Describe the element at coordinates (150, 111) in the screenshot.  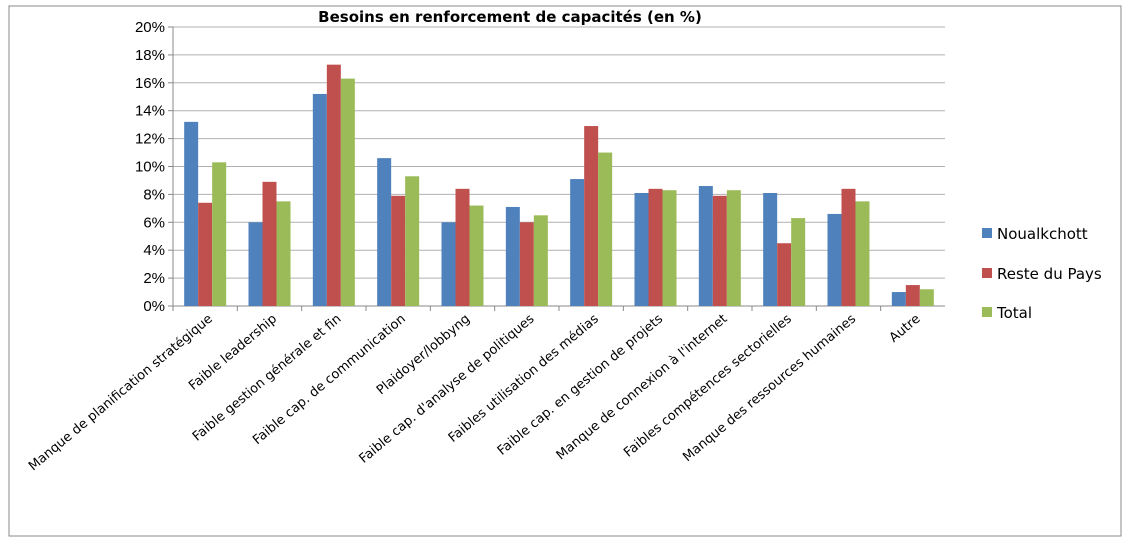
I see `y-tick-label: 14%` at that location.